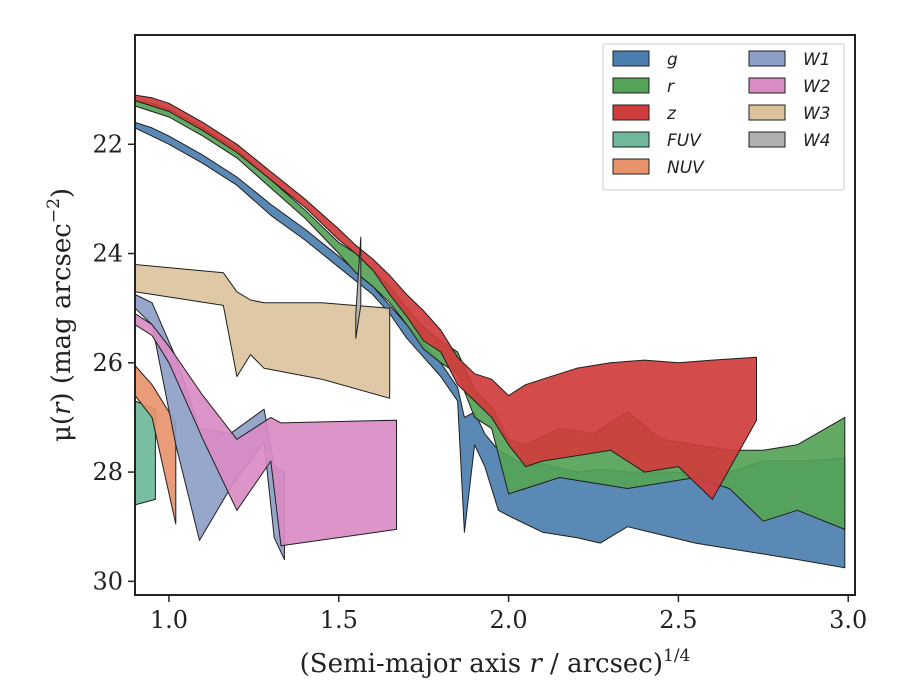 This screenshot has width=900, height=700. What do you see at coordinates (767, 139) in the screenshot?
I see `legend-swatch-w4` at bounding box center [767, 139].